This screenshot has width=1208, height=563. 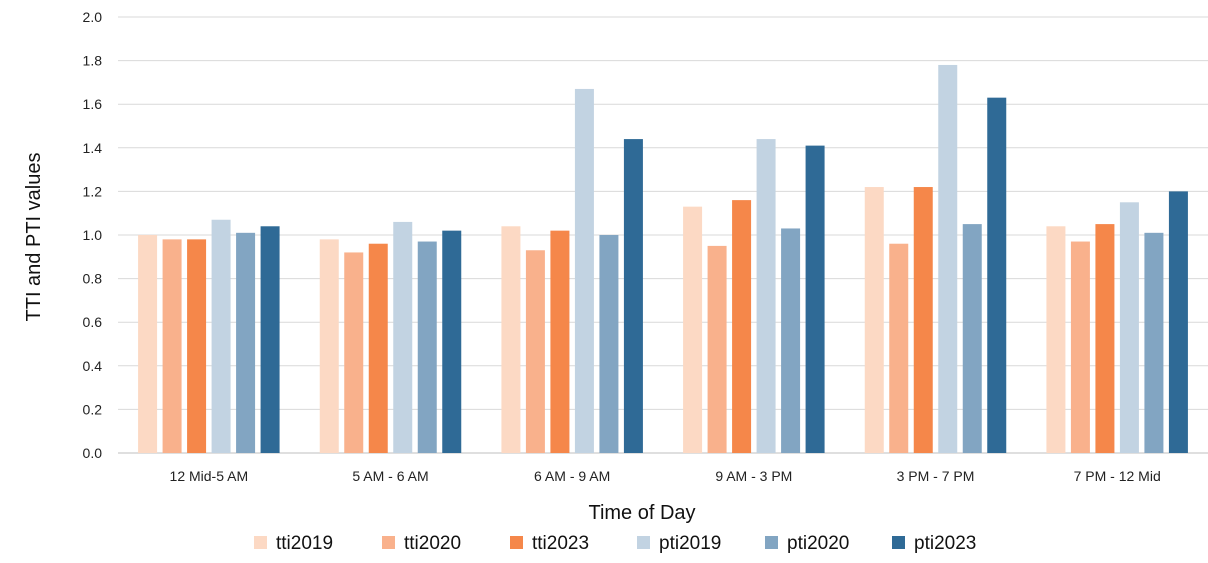 I want to click on y-tick-label: 2.0, so click(x=93, y=17).